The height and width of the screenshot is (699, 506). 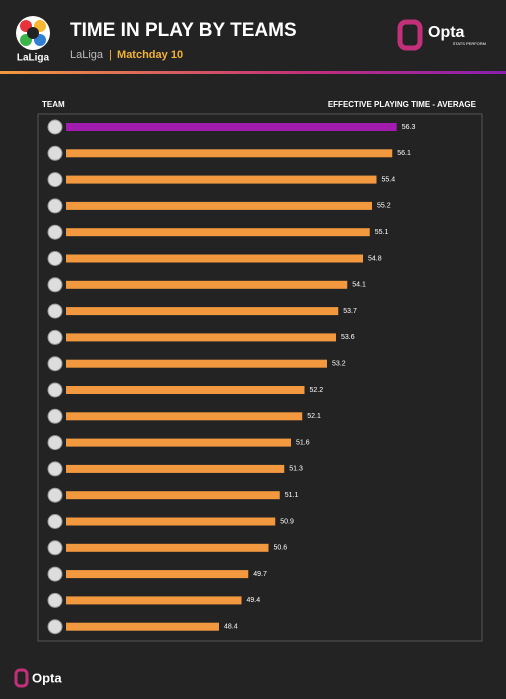 What do you see at coordinates (348, 337) in the screenshot?
I see `value-label: 53.6` at bounding box center [348, 337].